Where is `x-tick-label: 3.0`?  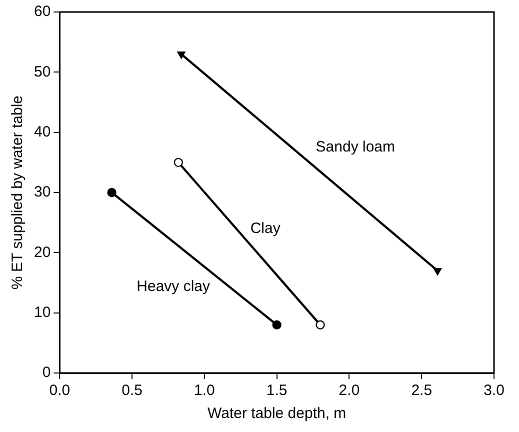
x-tick-label: 3.0 is located at coordinates (494, 391).